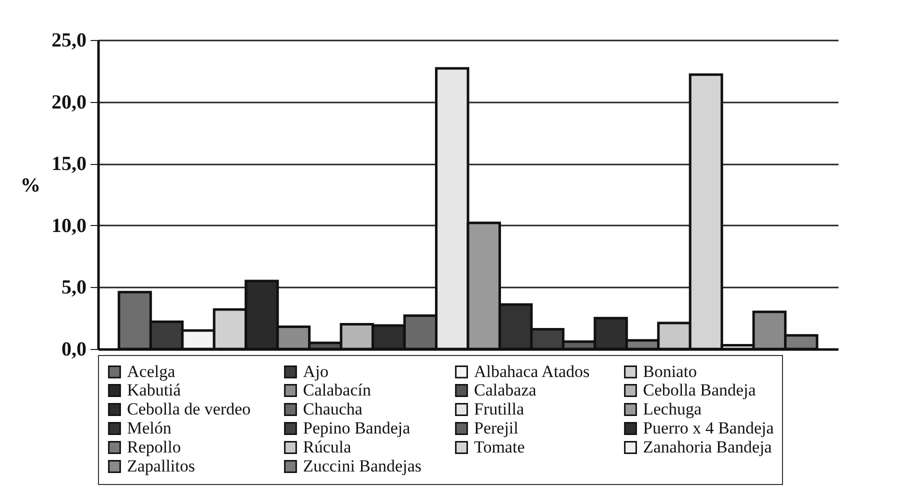  What do you see at coordinates (315, 371) in the screenshot?
I see `legend-label: Ajo` at bounding box center [315, 371].